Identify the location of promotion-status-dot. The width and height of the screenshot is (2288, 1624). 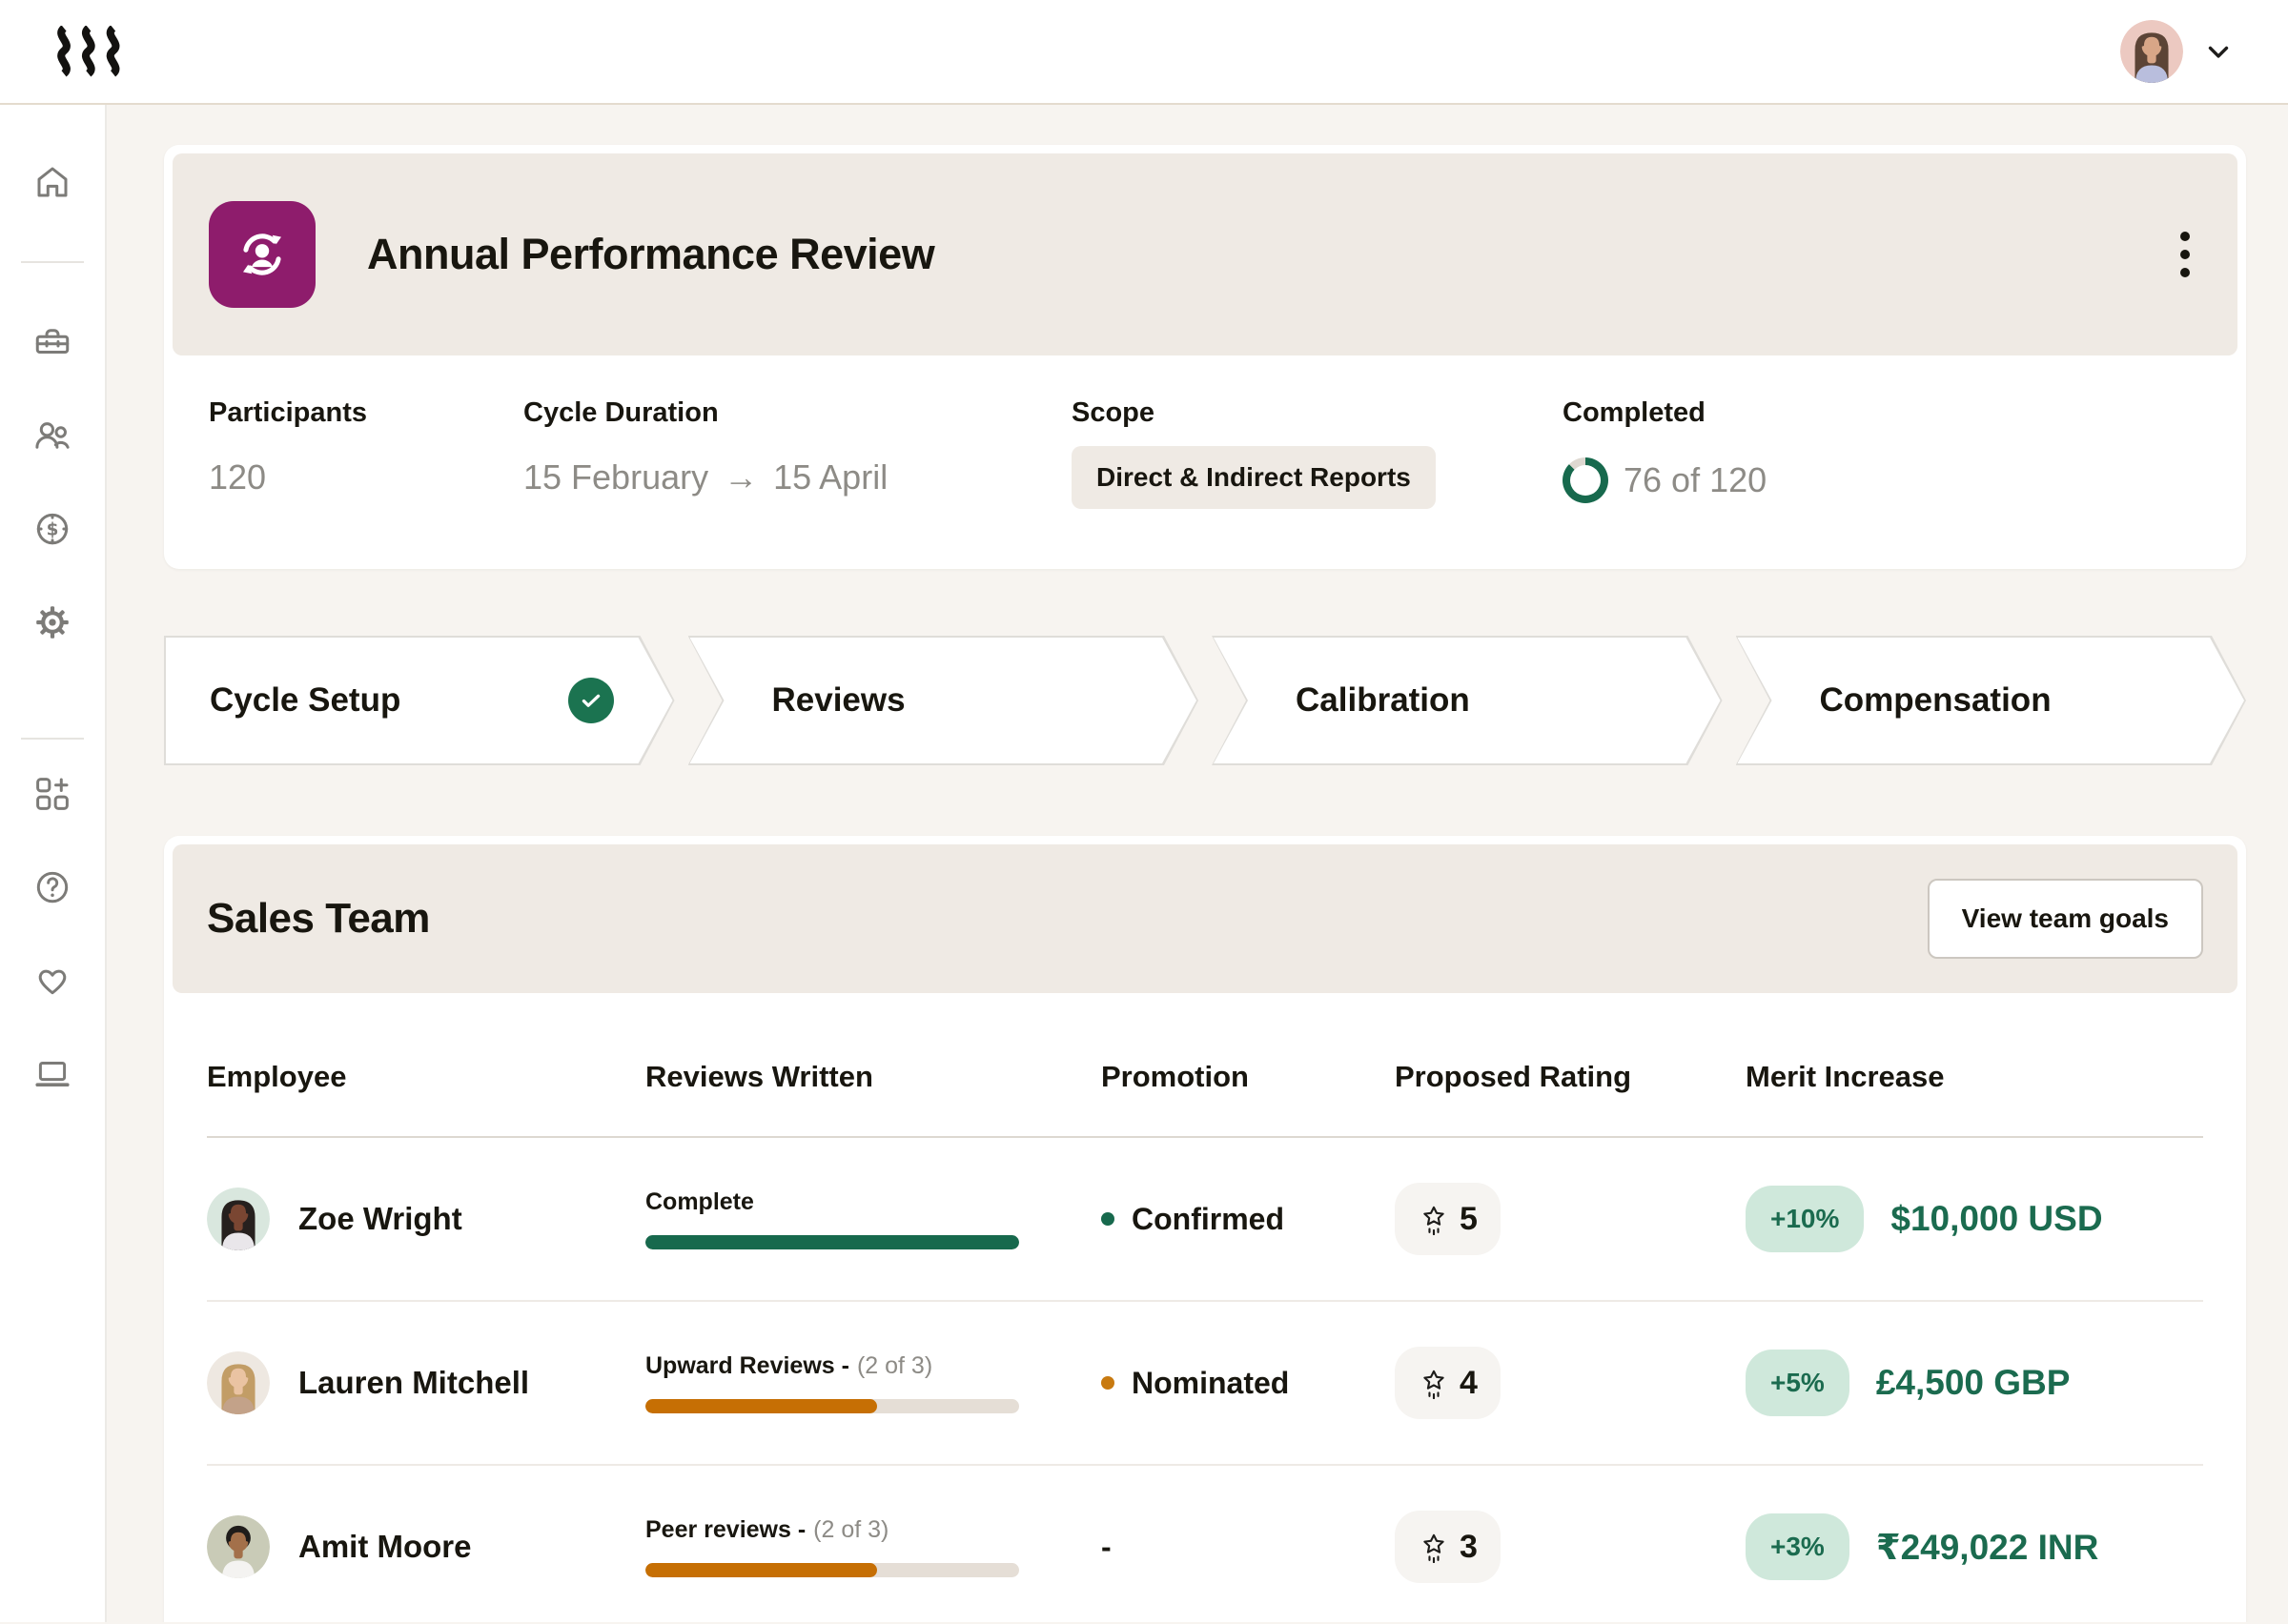
(1108, 1383).